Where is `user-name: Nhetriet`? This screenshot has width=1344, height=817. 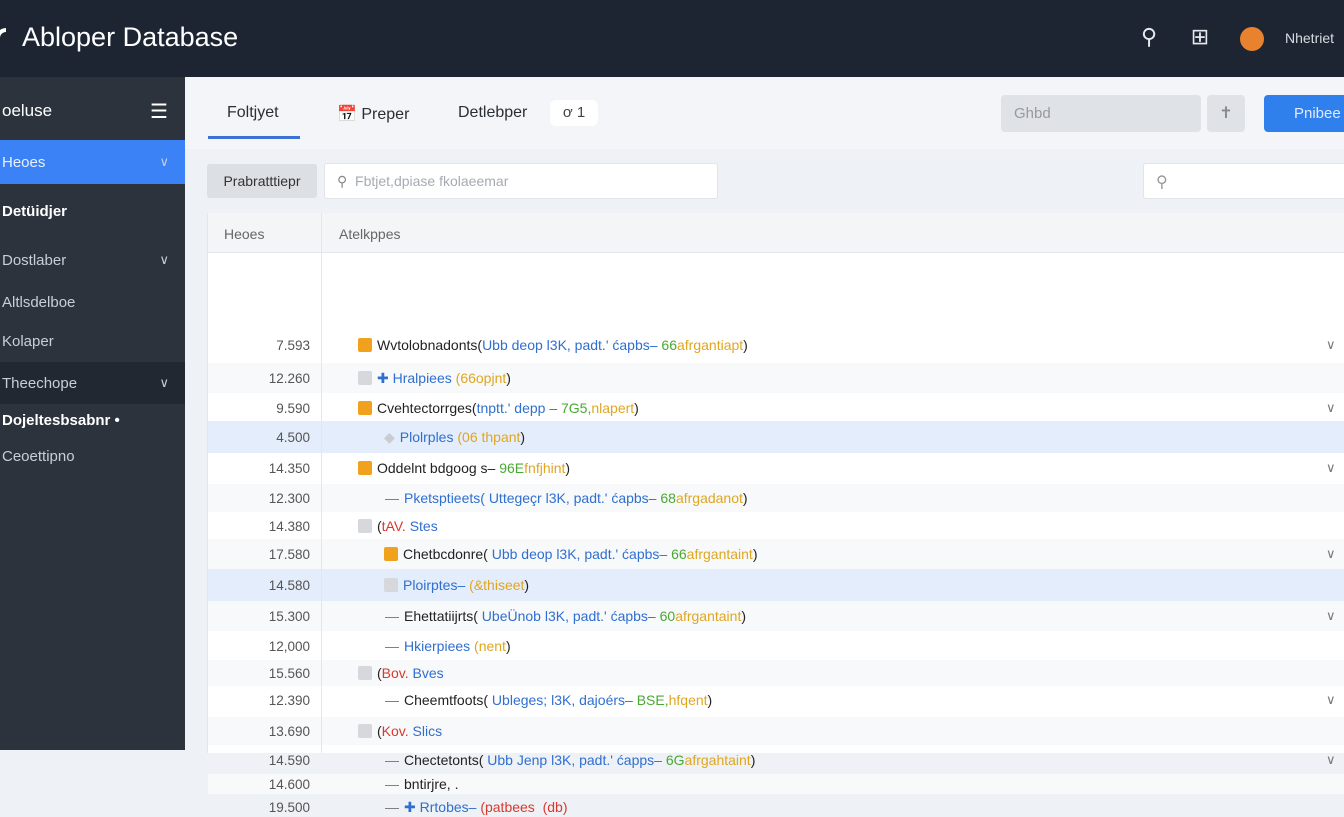
user-name: Nhetriet is located at coordinates (1310, 38).